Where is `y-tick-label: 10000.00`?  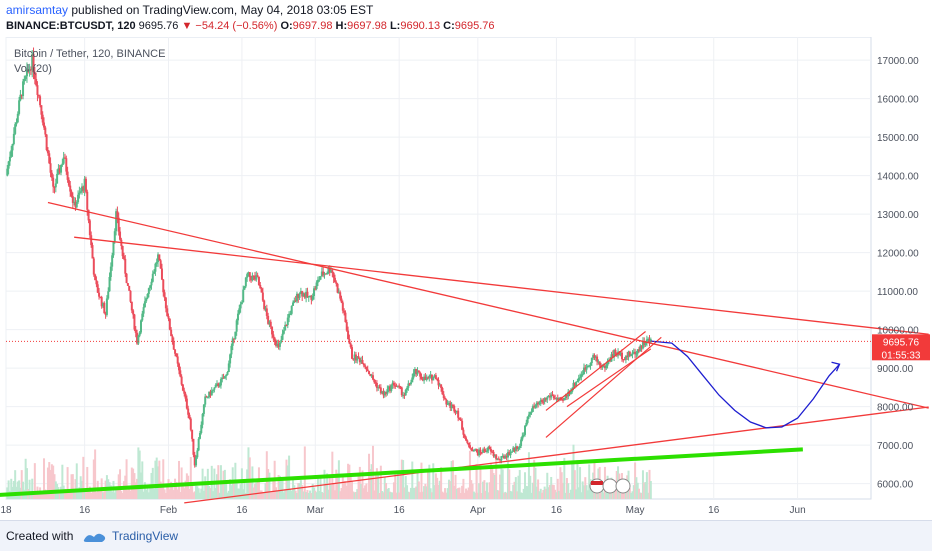
y-tick-label: 10000.00 is located at coordinates (898, 331).